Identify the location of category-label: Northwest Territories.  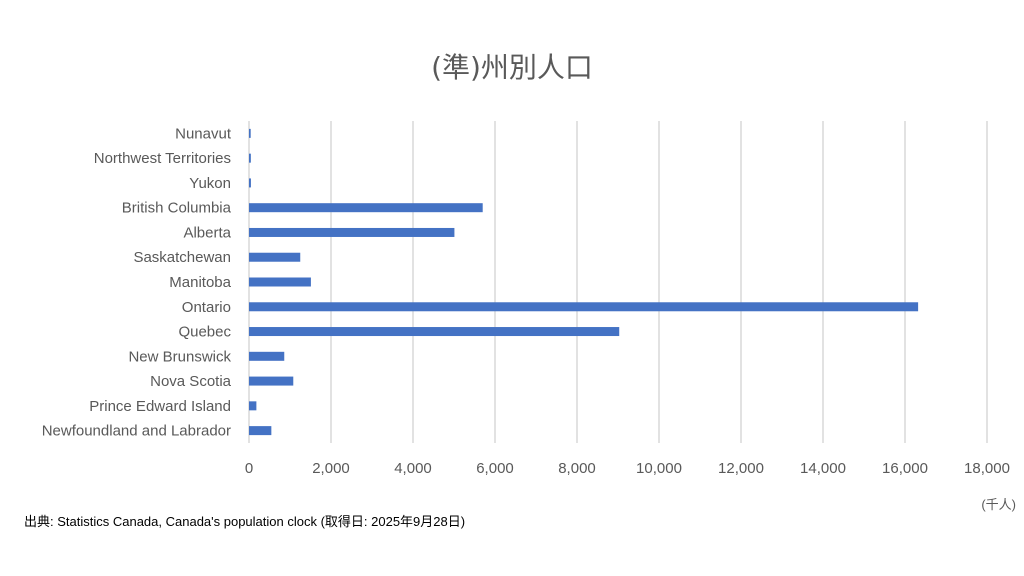
(162, 158).